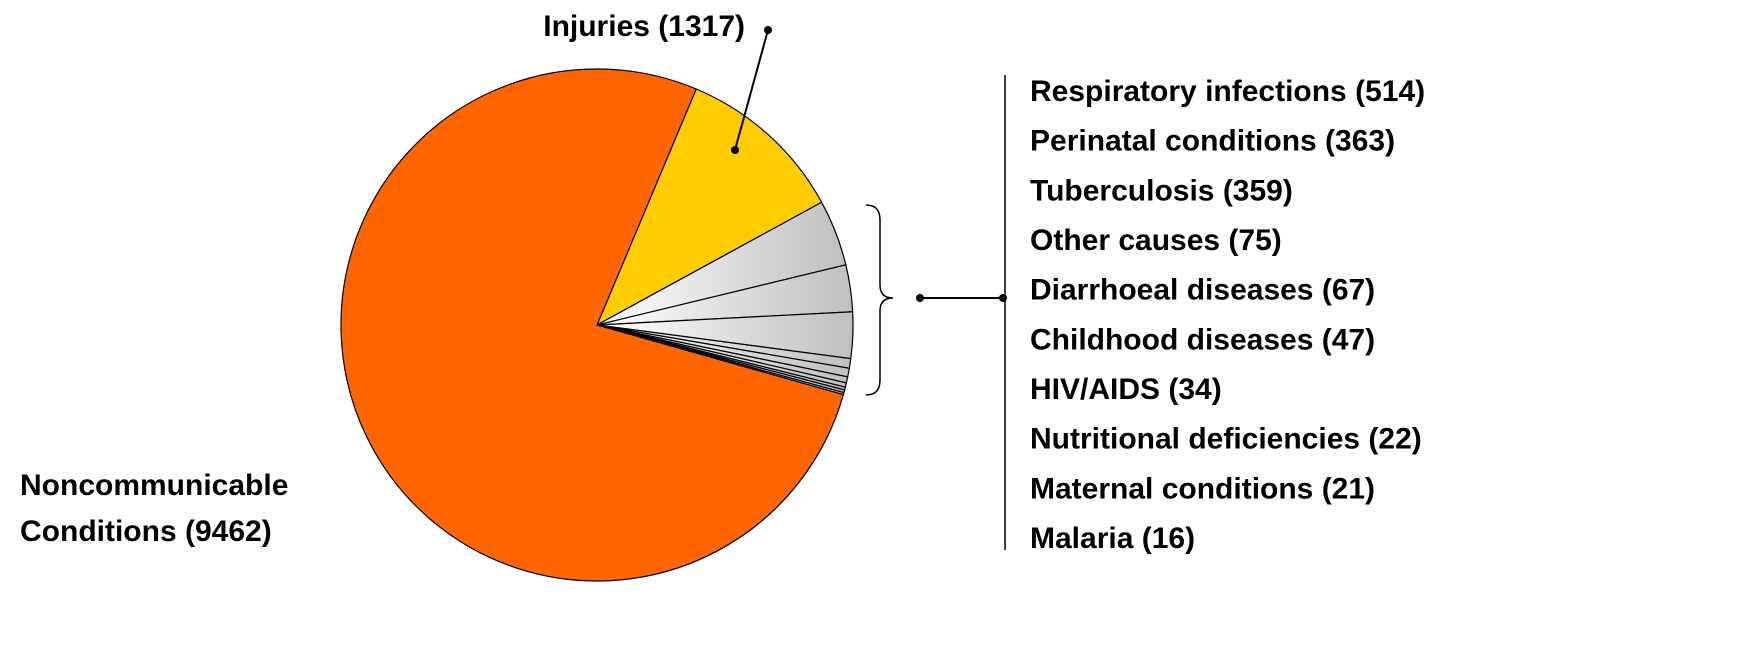 This screenshot has height=646, width=1747. Describe the element at coordinates (709, 207) in the screenshot. I see `pie-slice` at that location.